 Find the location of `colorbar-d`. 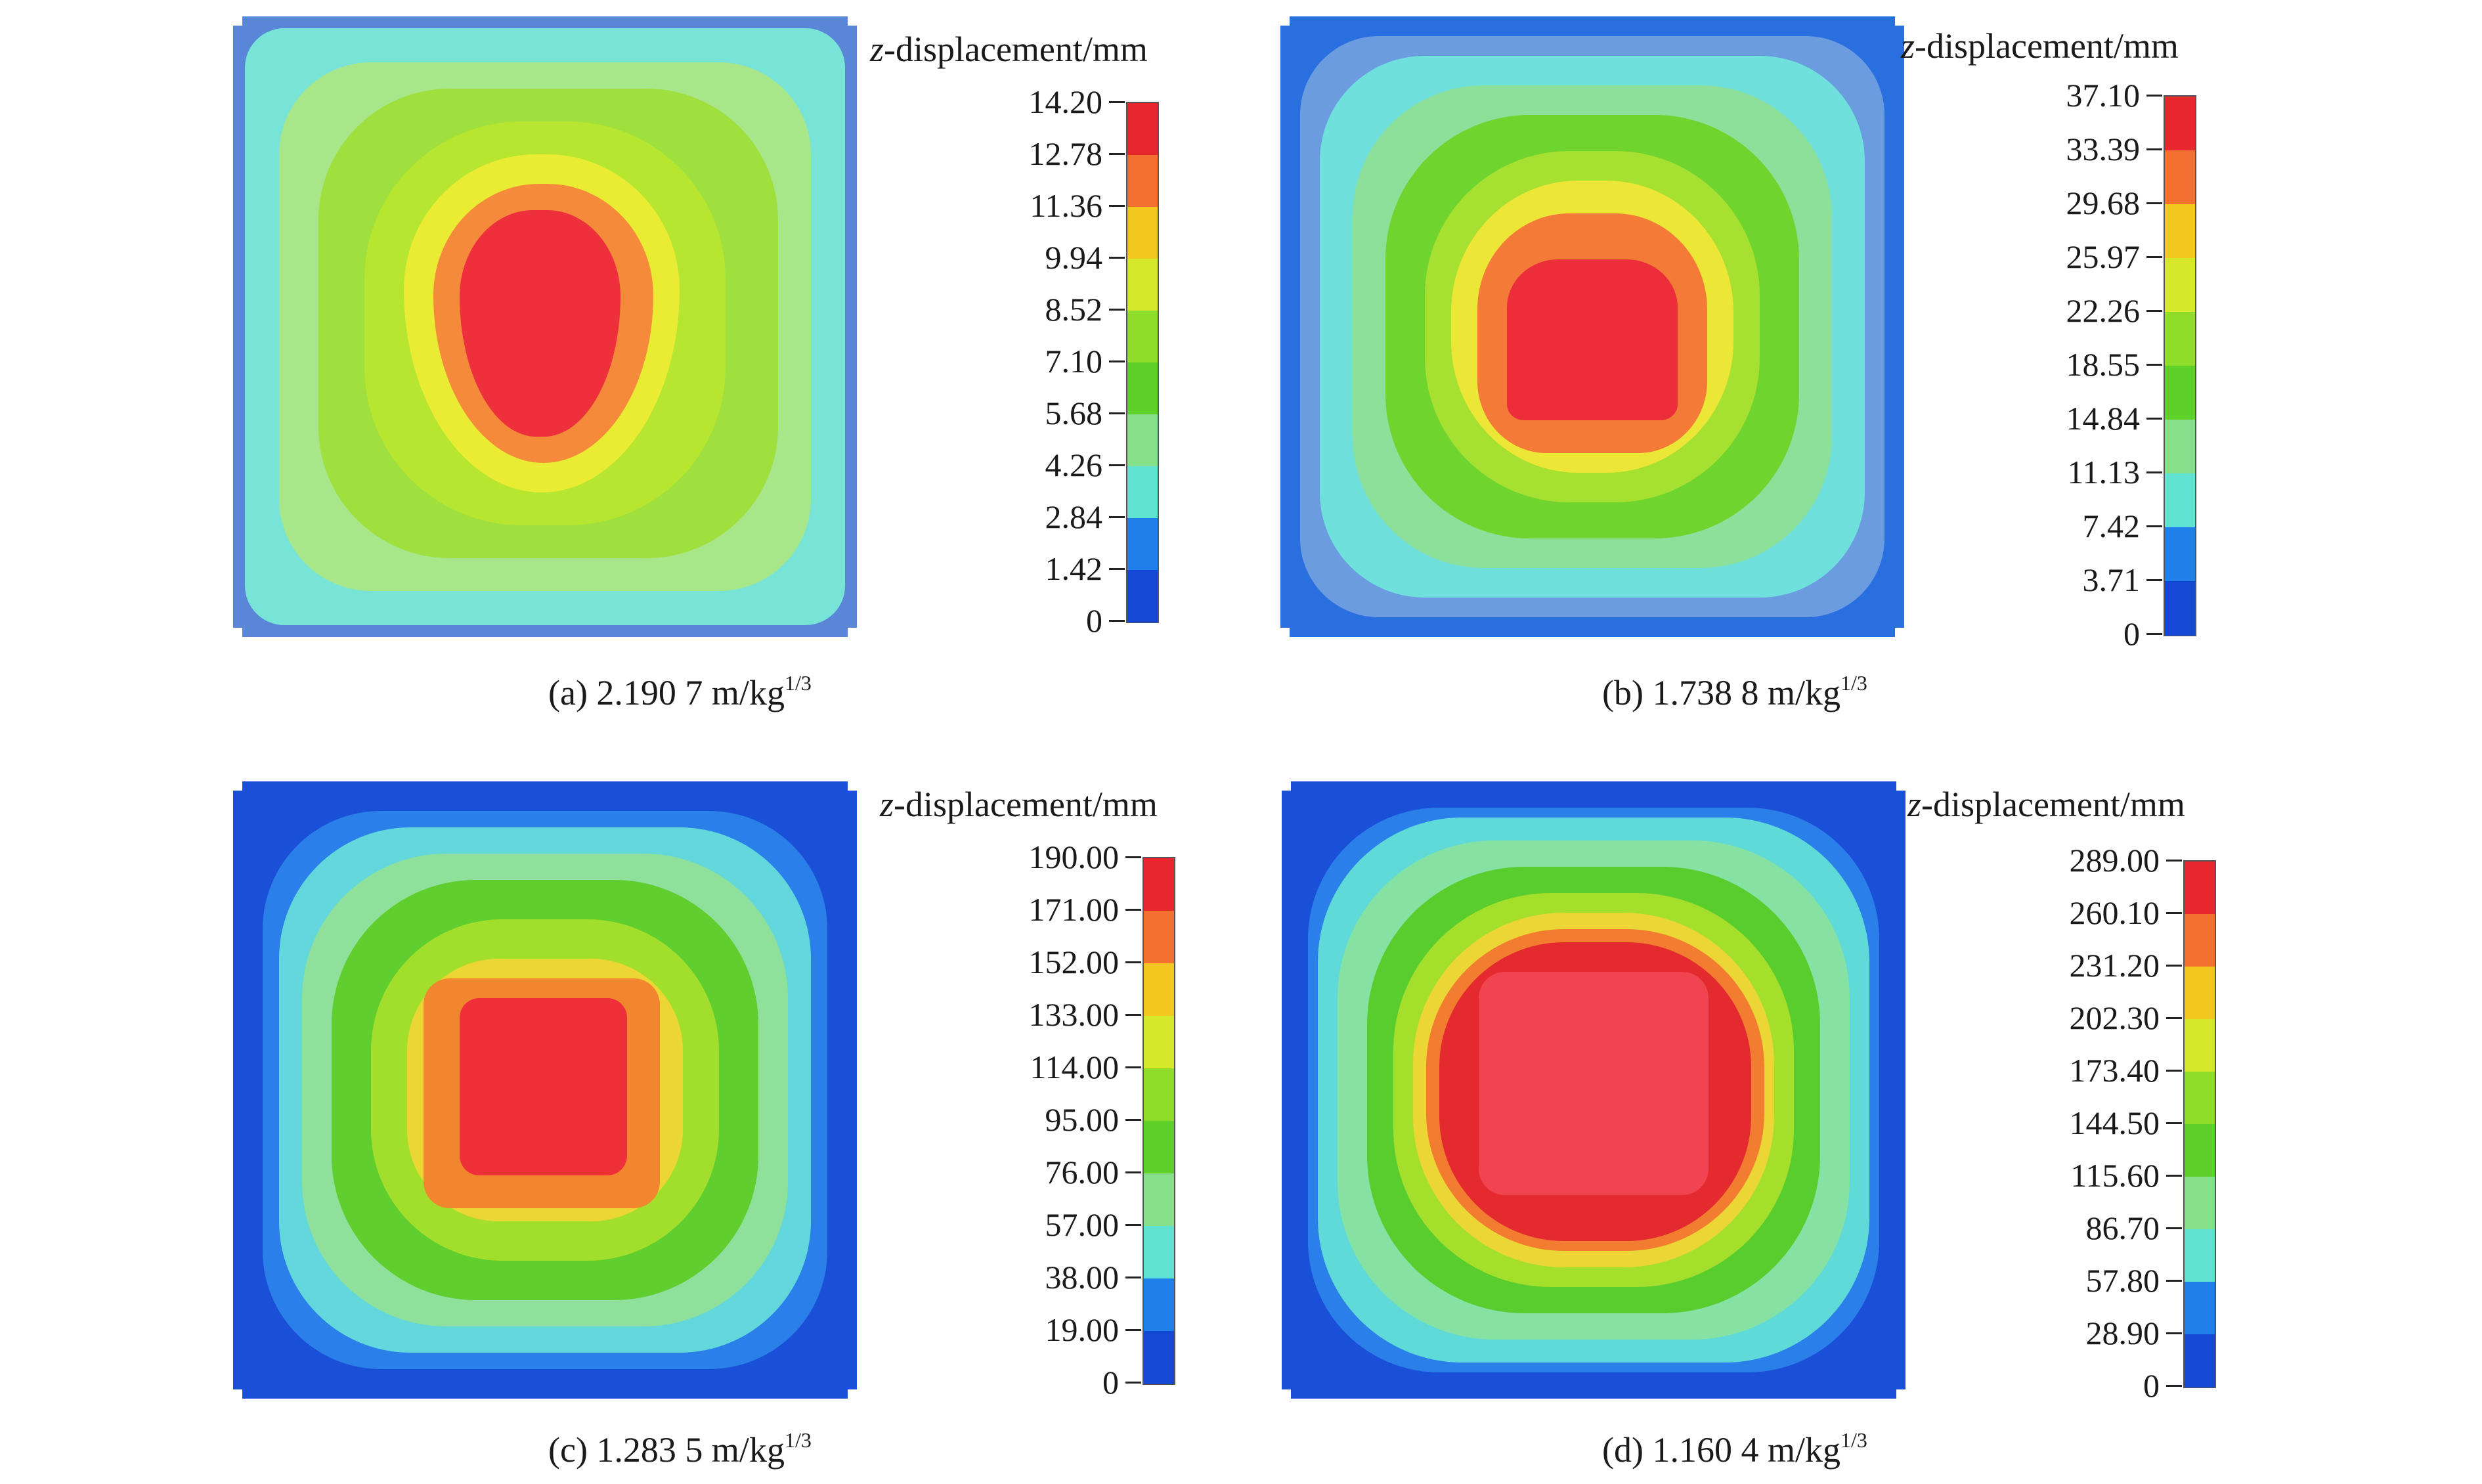

colorbar-d is located at coordinates (2200, 1124).